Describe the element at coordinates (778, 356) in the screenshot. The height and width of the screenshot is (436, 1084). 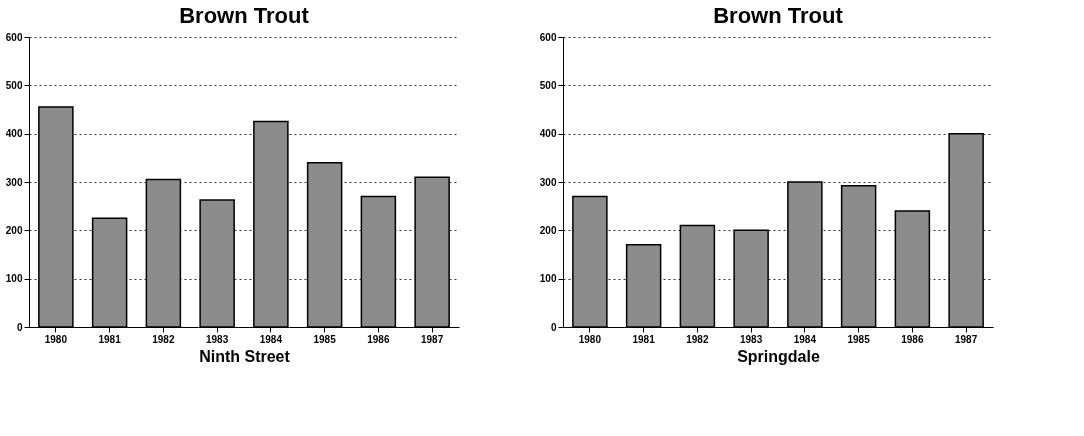
I see `x-axis-title: Springdale` at that location.